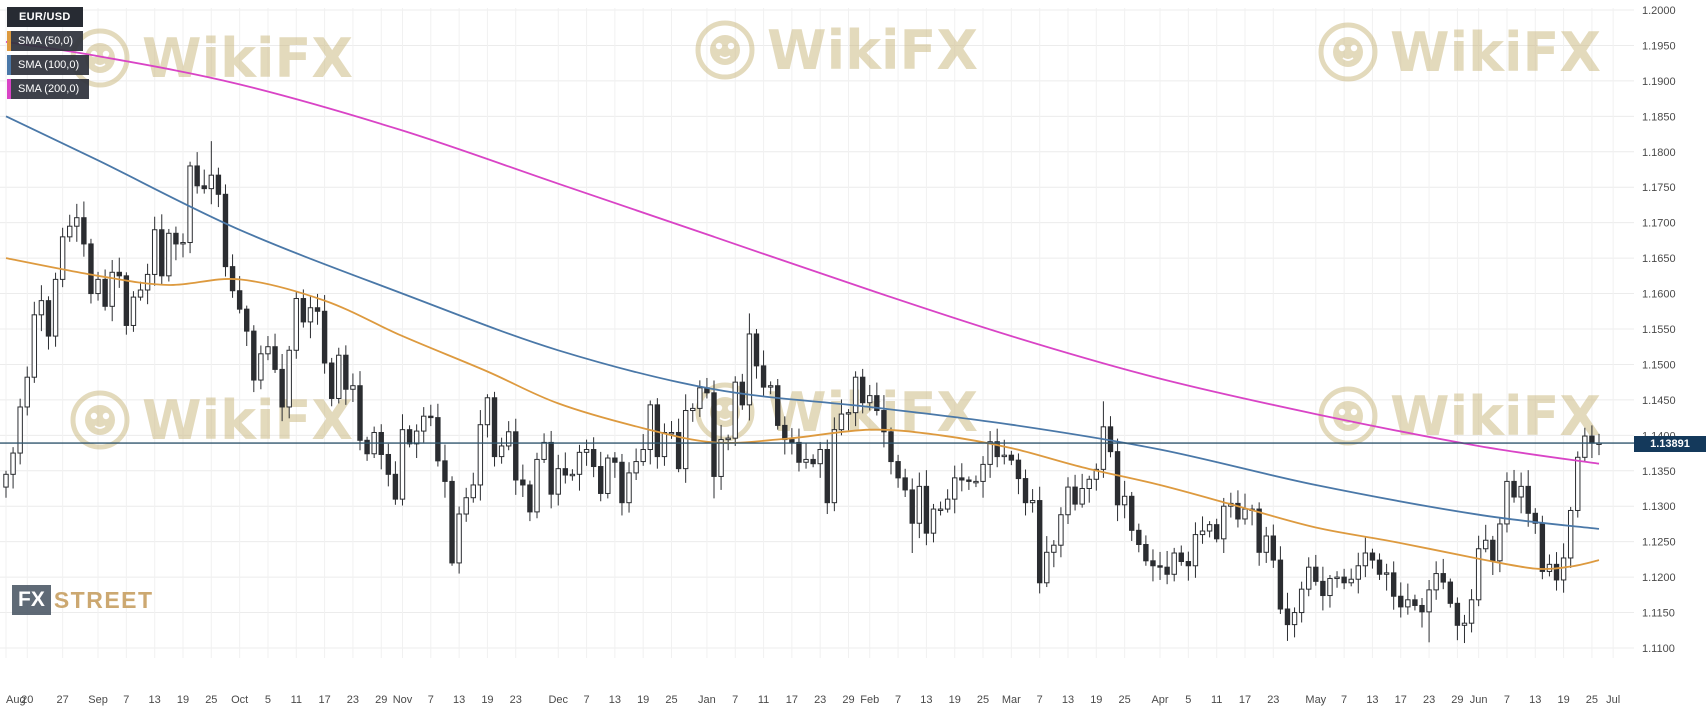  Describe the element at coordinates (403, 700) in the screenshot. I see `svg-text: Nov` at that location.